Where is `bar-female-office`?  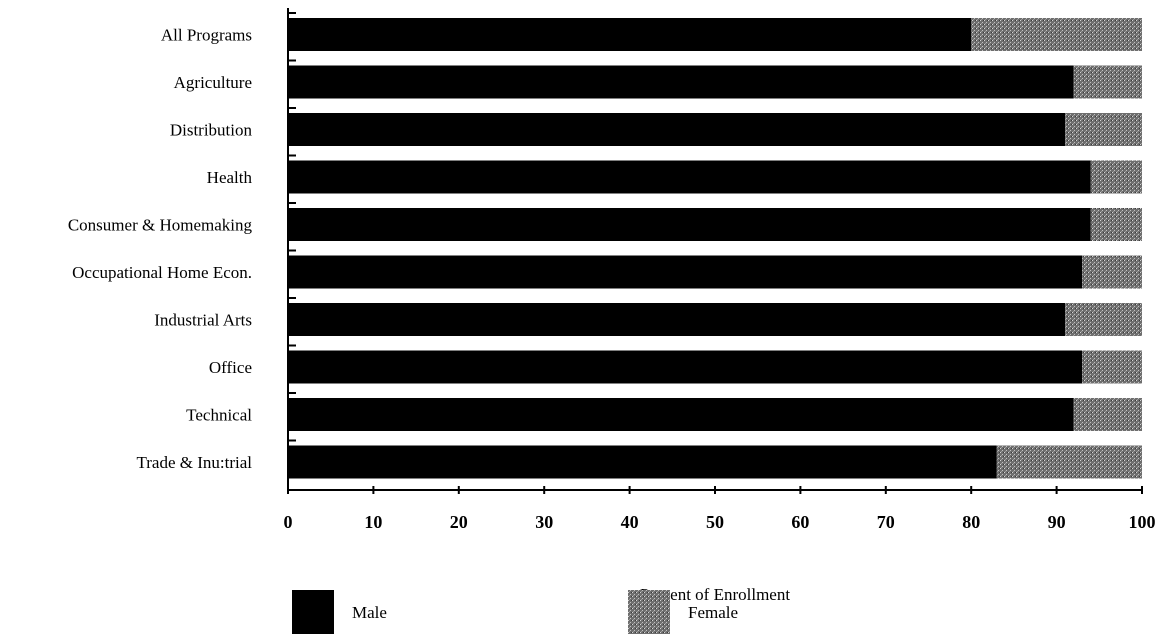
bar-female-office is located at coordinates (1112, 367).